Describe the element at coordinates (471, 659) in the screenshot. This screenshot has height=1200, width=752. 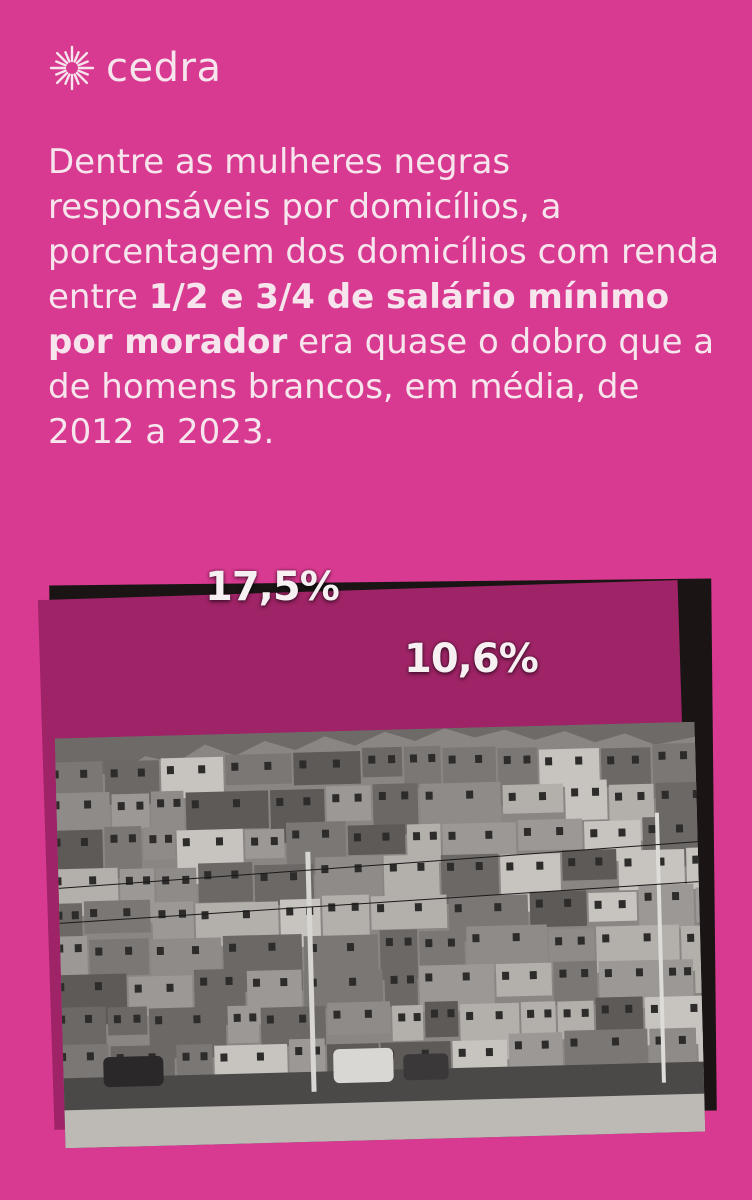
I see `bar-value-label-2: 10,6%` at that location.